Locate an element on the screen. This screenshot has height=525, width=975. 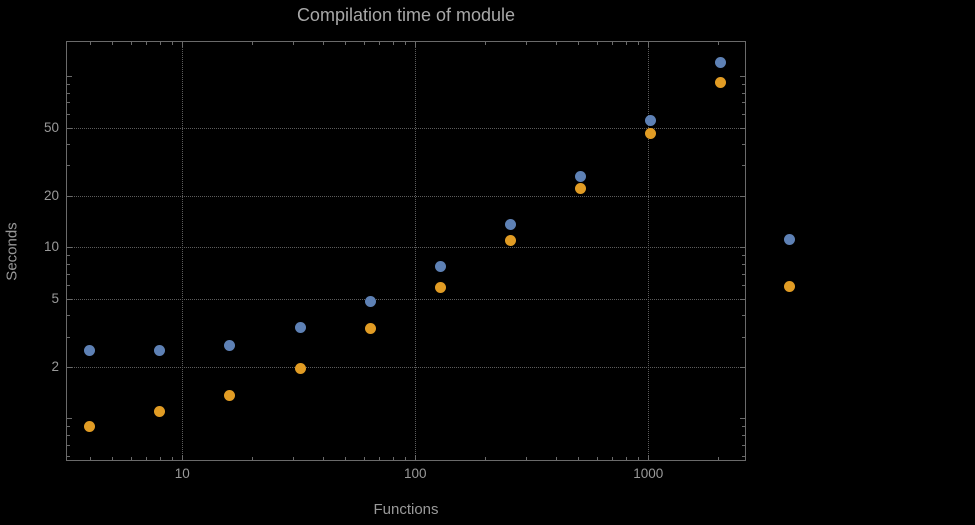
chart-legend is located at coordinates (789, 263).